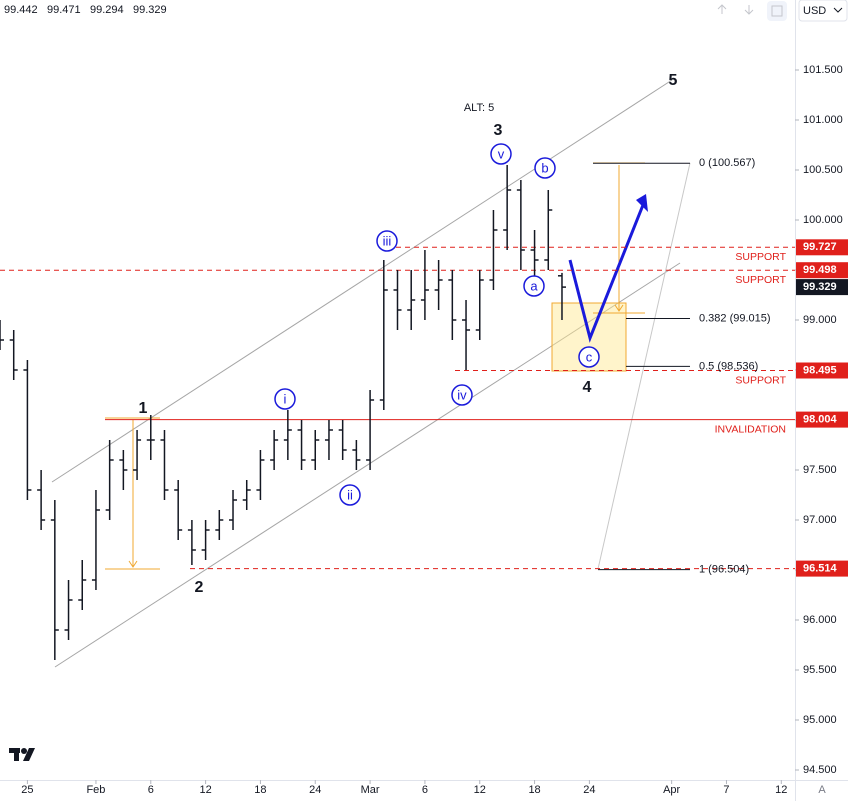 Image resolution: width=848 pixels, height=806 pixels. What do you see at coordinates (838, 10) in the screenshot?
I see `currency-caret` at bounding box center [838, 10].